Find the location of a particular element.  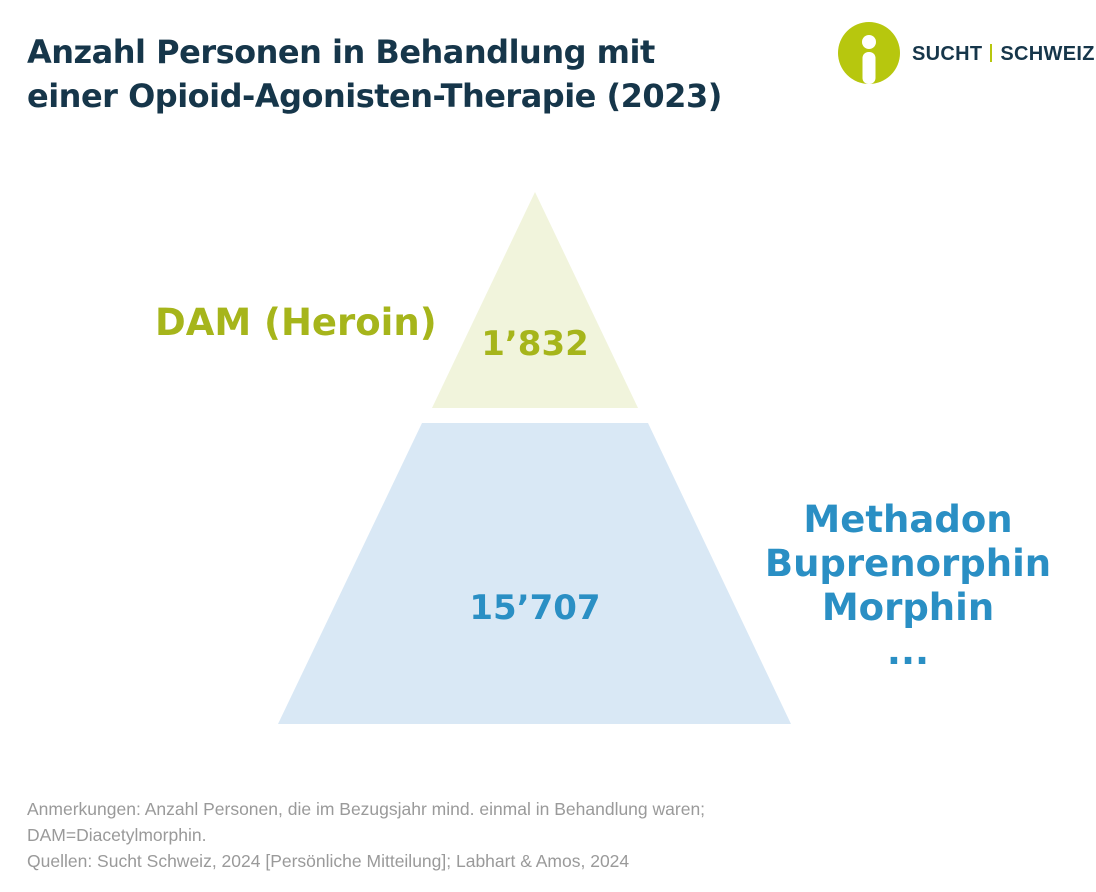

logo-text-sucht: SUCHT is located at coordinates (947, 54).